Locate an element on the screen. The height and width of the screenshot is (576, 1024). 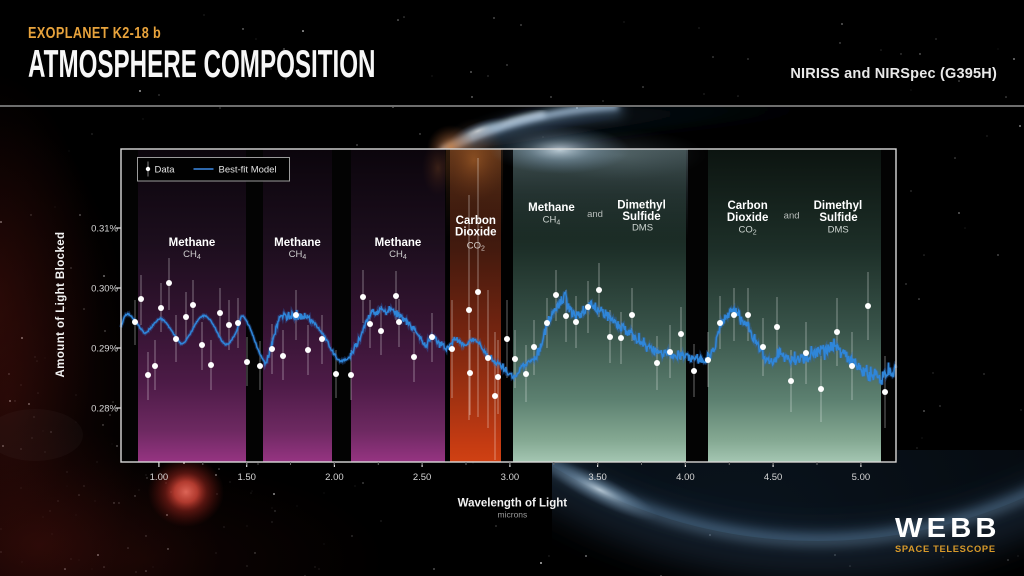
svg-text: 0.31% is located at coordinates (104, 229).